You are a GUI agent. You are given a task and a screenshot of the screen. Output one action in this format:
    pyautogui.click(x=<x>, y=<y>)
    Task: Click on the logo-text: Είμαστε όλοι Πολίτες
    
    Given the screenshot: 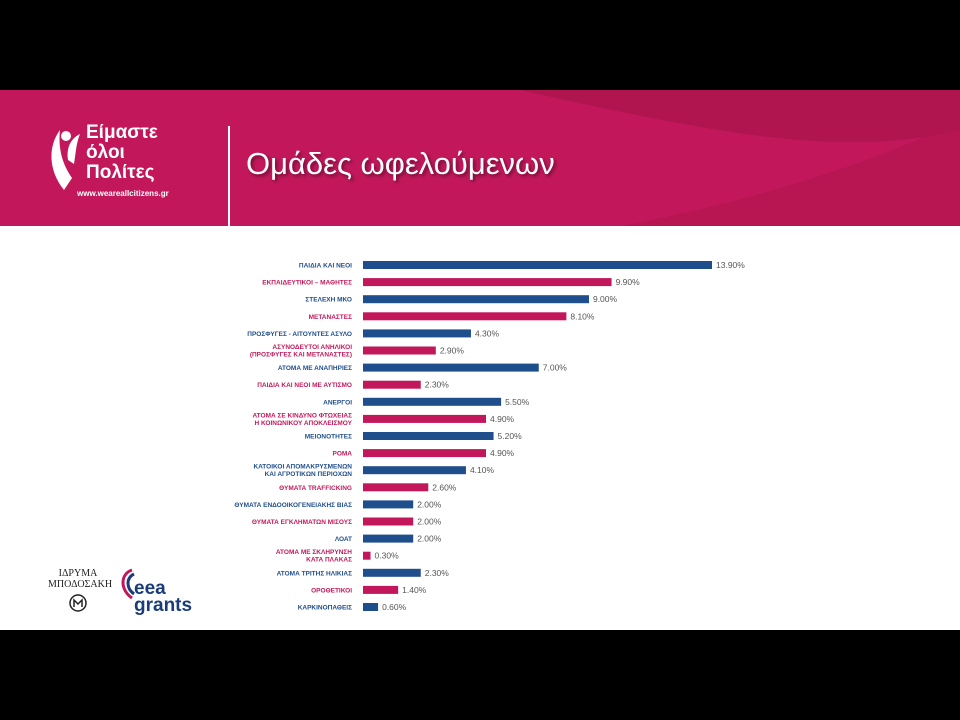 What is the action you would take?
    pyautogui.click(x=122, y=153)
    